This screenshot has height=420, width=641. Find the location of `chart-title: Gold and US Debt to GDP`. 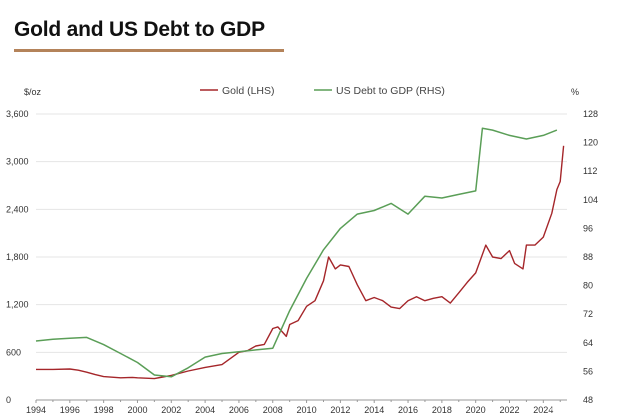

chart-title: Gold and US Debt to GDP is located at coordinates (139, 29).